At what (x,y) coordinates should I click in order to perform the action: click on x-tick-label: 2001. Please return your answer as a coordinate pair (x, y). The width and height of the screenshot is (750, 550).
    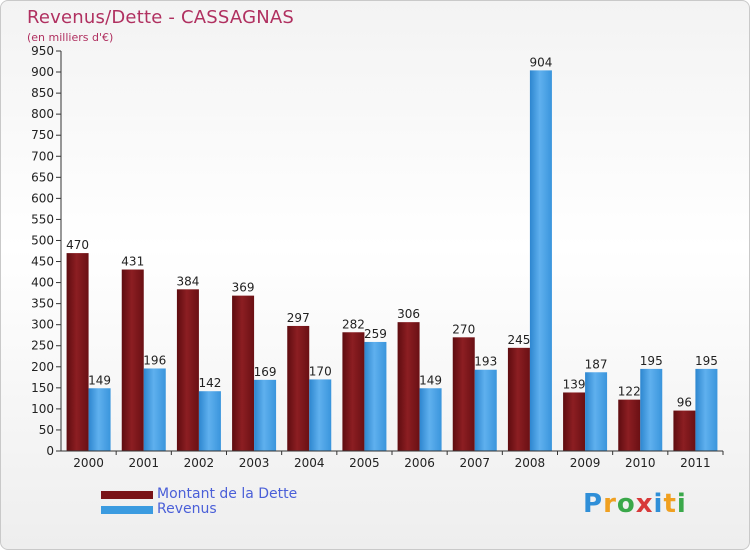
    Looking at the image, I should click on (143, 463).